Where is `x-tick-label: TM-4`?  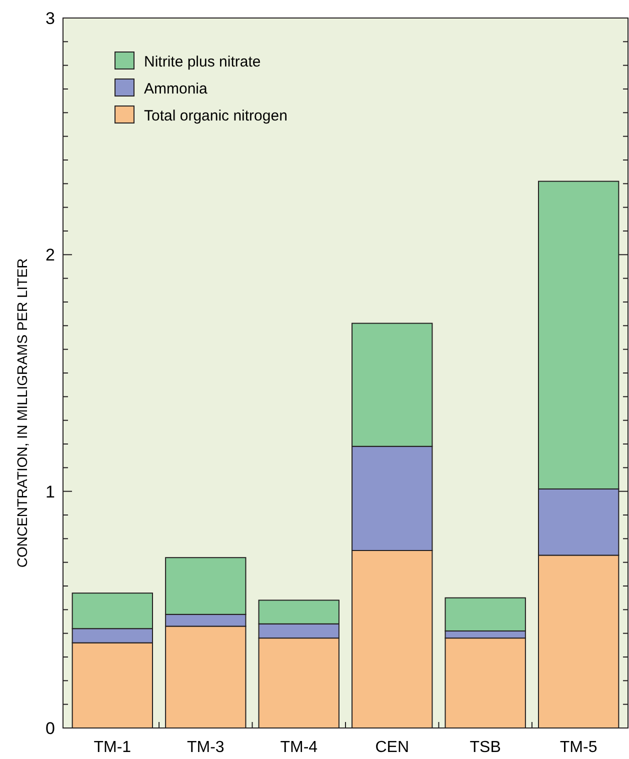 x-tick-label: TM-4 is located at coordinates (299, 747).